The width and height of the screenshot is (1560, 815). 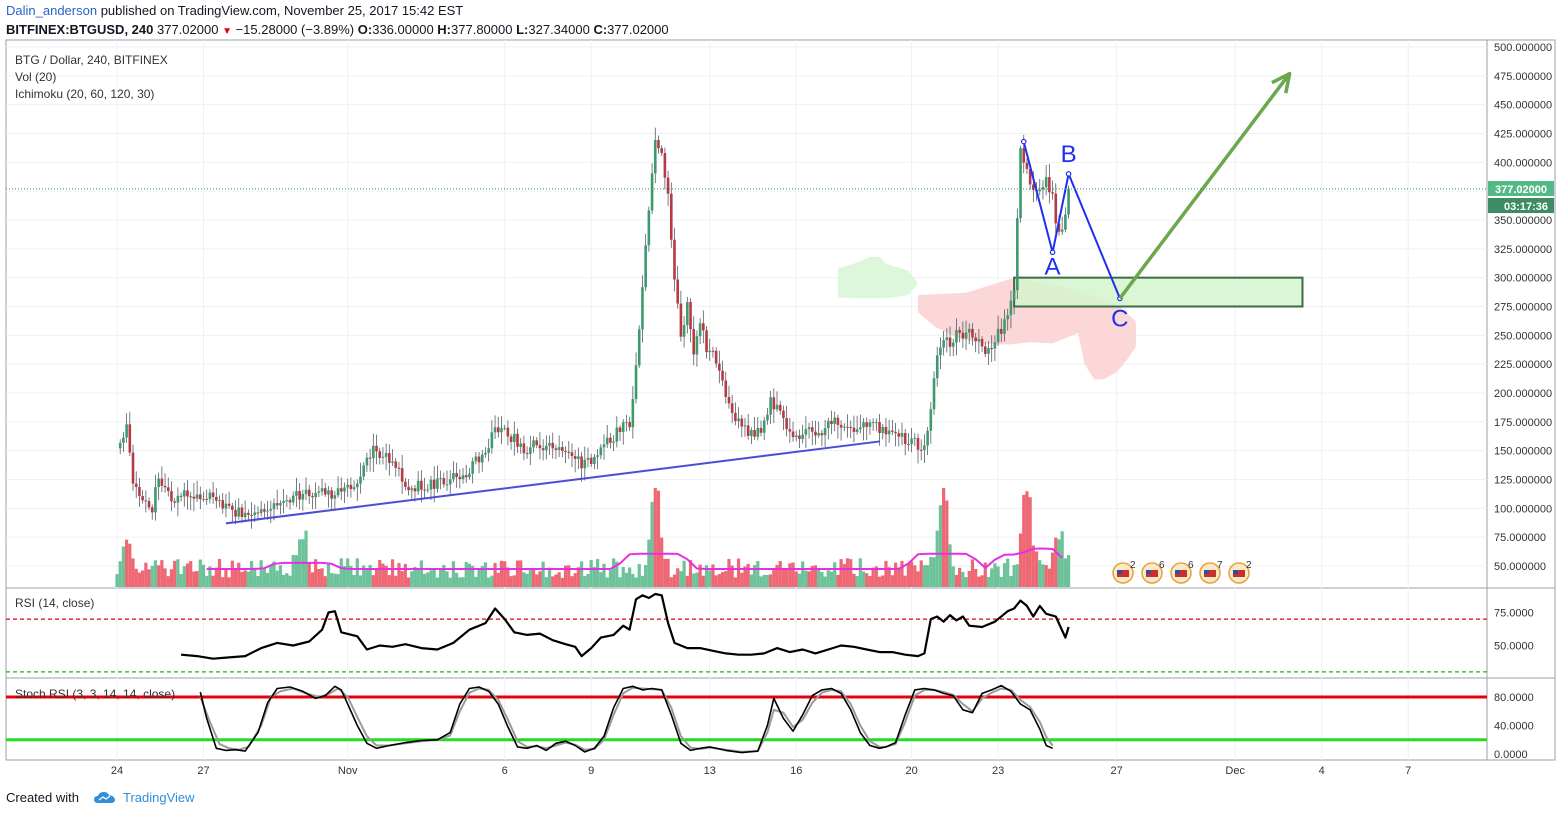 What do you see at coordinates (1053, 266) in the screenshot?
I see `wave-label-a: A` at bounding box center [1053, 266].